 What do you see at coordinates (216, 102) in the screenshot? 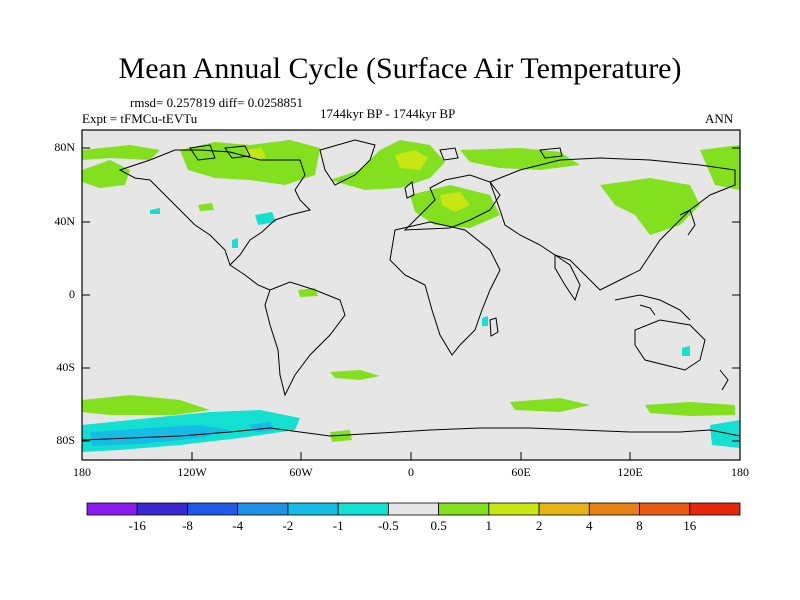
I see `rmsd-diff-stats: rmsd= 0.257819 diff= 0.0258851` at bounding box center [216, 102].